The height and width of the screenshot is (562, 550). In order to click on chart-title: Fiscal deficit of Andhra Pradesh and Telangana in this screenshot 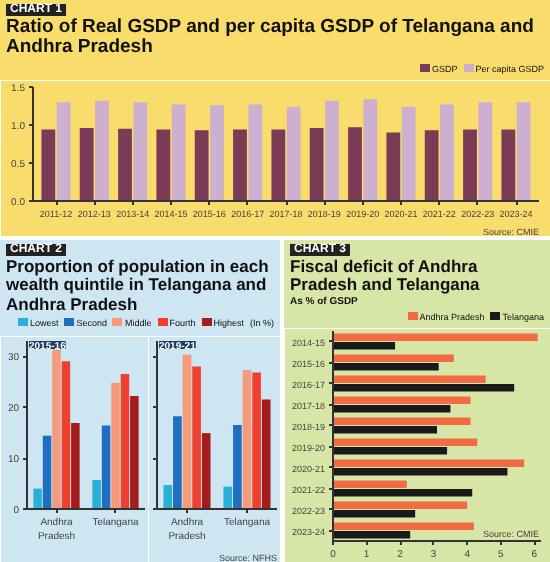, I will do `click(386, 276)`.